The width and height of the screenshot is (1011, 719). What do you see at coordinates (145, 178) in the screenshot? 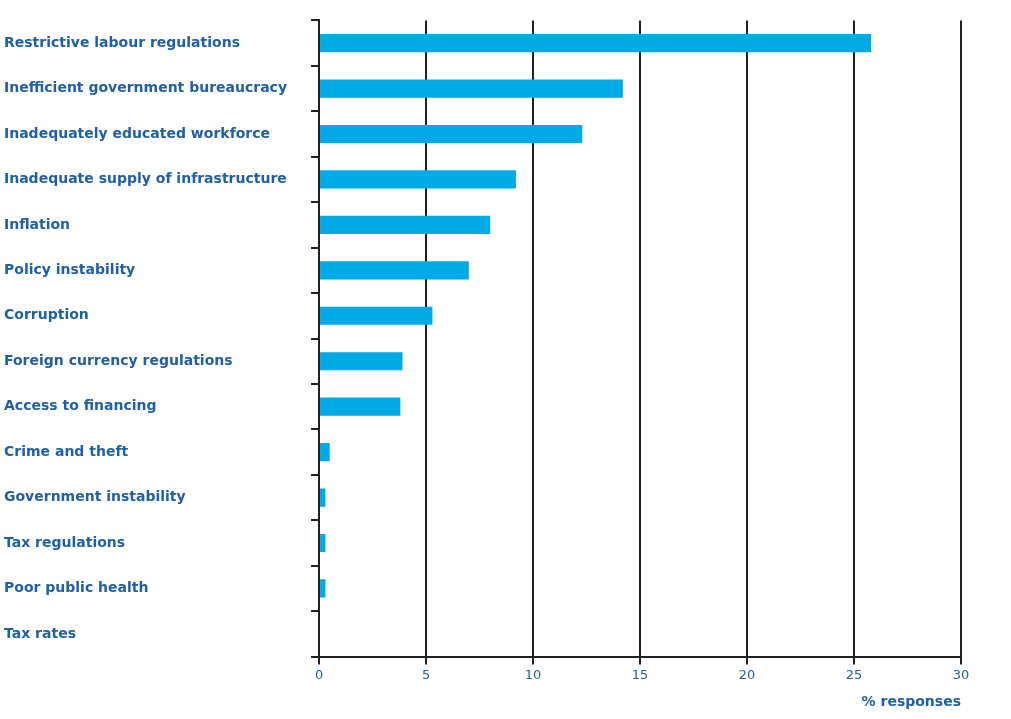
I see `y-tick-label: Inadequate supply of infrastructure` at bounding box center [145, 178].